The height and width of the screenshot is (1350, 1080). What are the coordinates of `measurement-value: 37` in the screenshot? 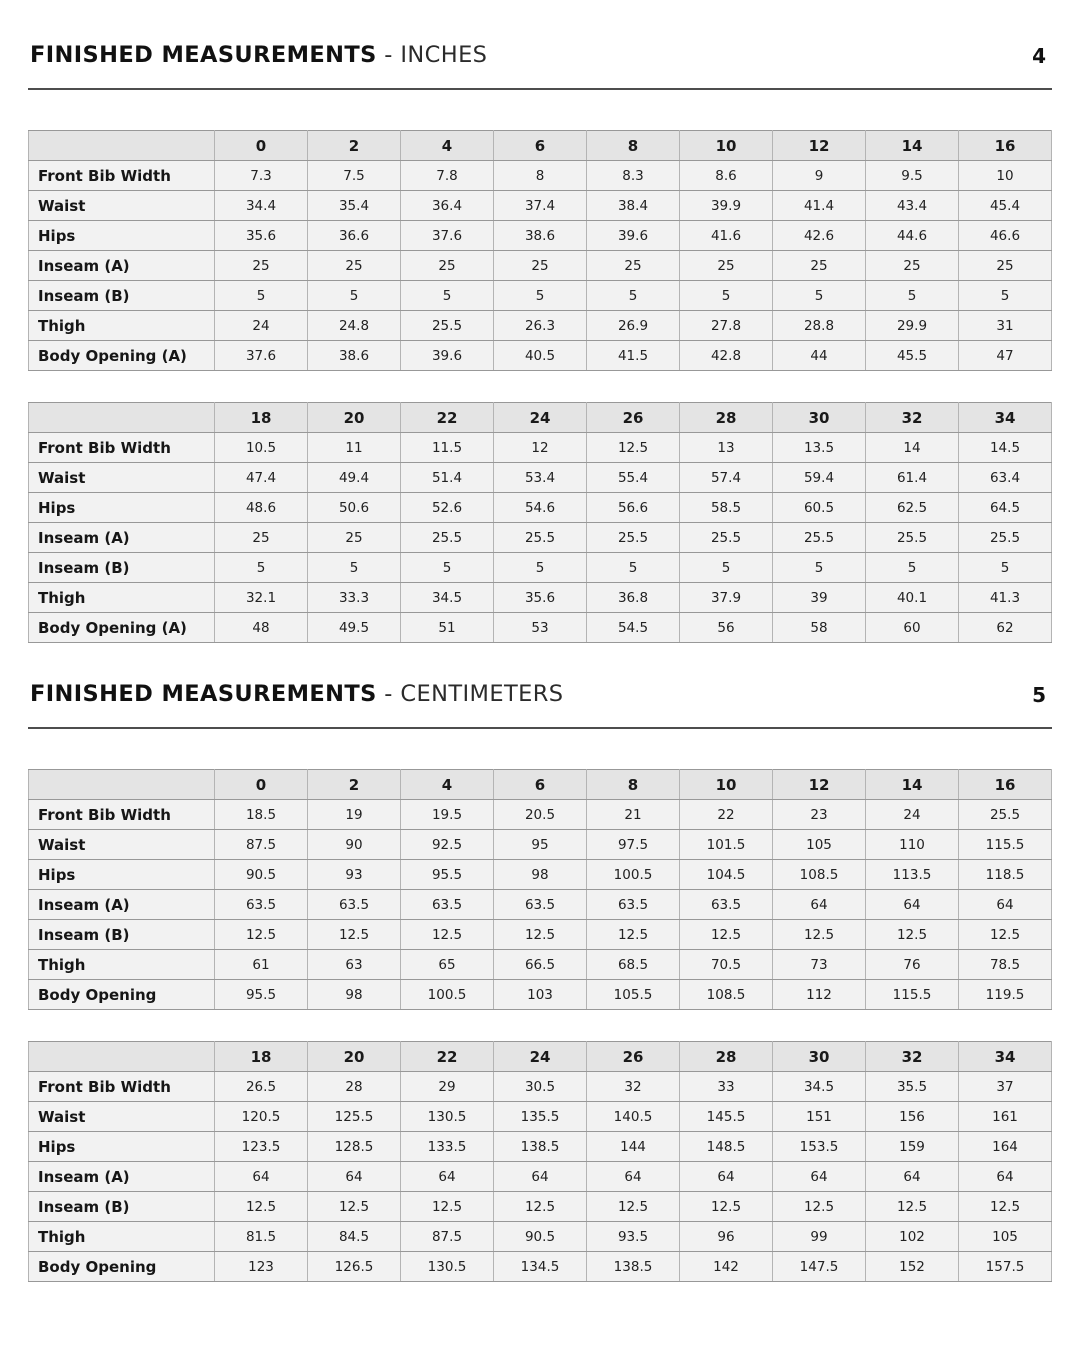 It's located at (1005, 1086).